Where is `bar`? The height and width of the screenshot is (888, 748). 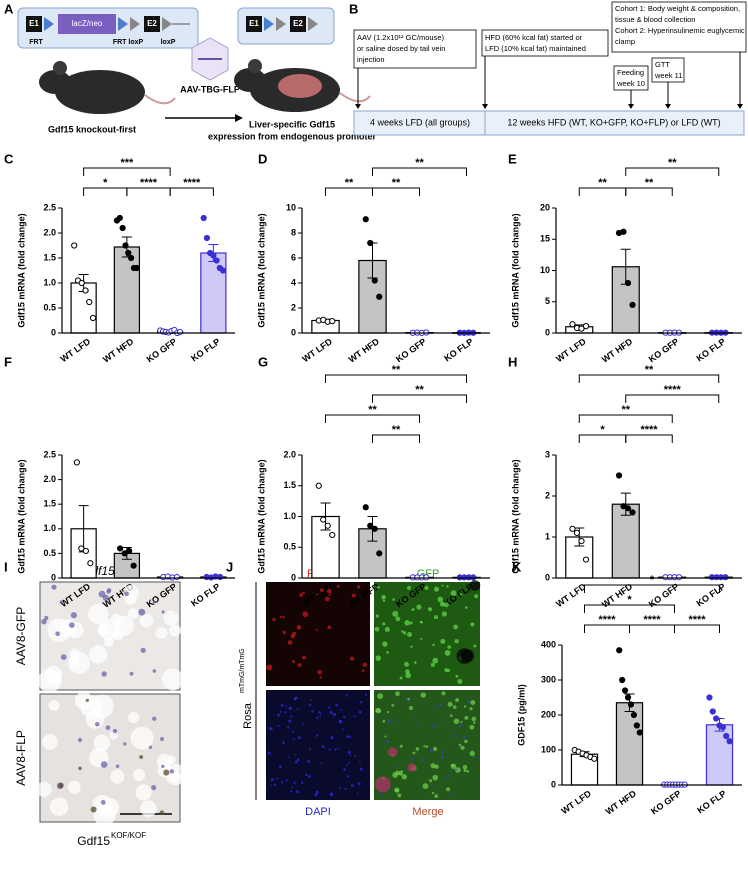
bar is located at coordinates (127, 290).